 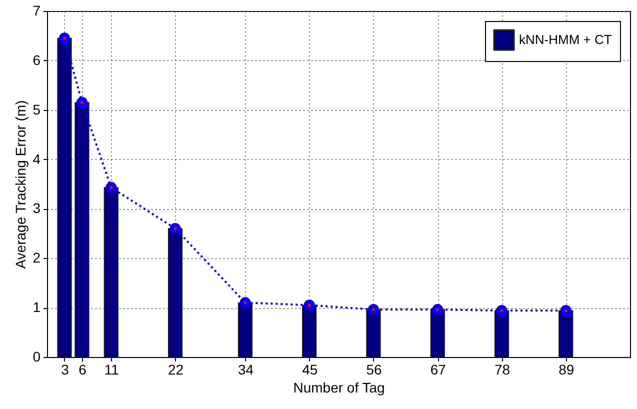 What do you see at coordinates (20, 184) in the screenshot?
I see `y-axis-title: Average Tracking Error (m)` at bounding box center [20, 184].